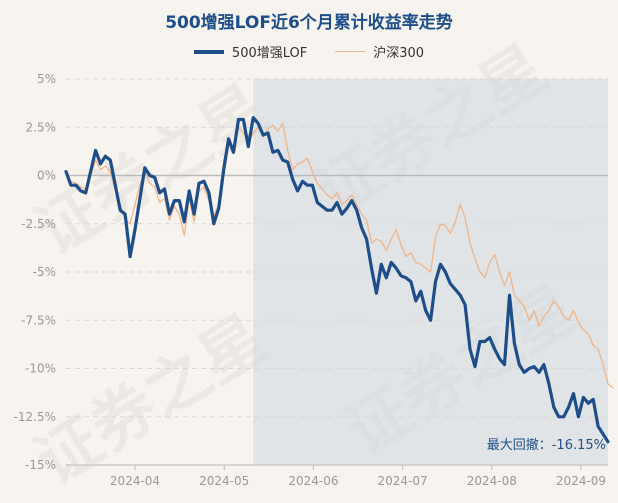 The height and width of the screenshot is (503, 618). Describe the element at coordinates (35, 417) in the screenshot. I see `y-tick-label: -12.5%` at that location.